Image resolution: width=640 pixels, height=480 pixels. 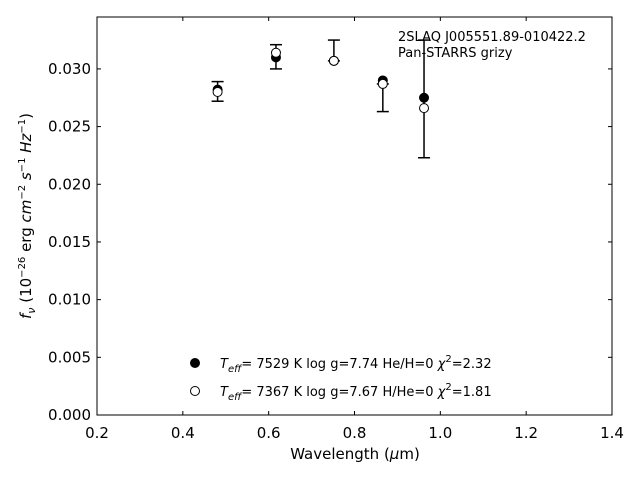 I want to click on y-tick-label: 0.020, so click(x=69, y=184).